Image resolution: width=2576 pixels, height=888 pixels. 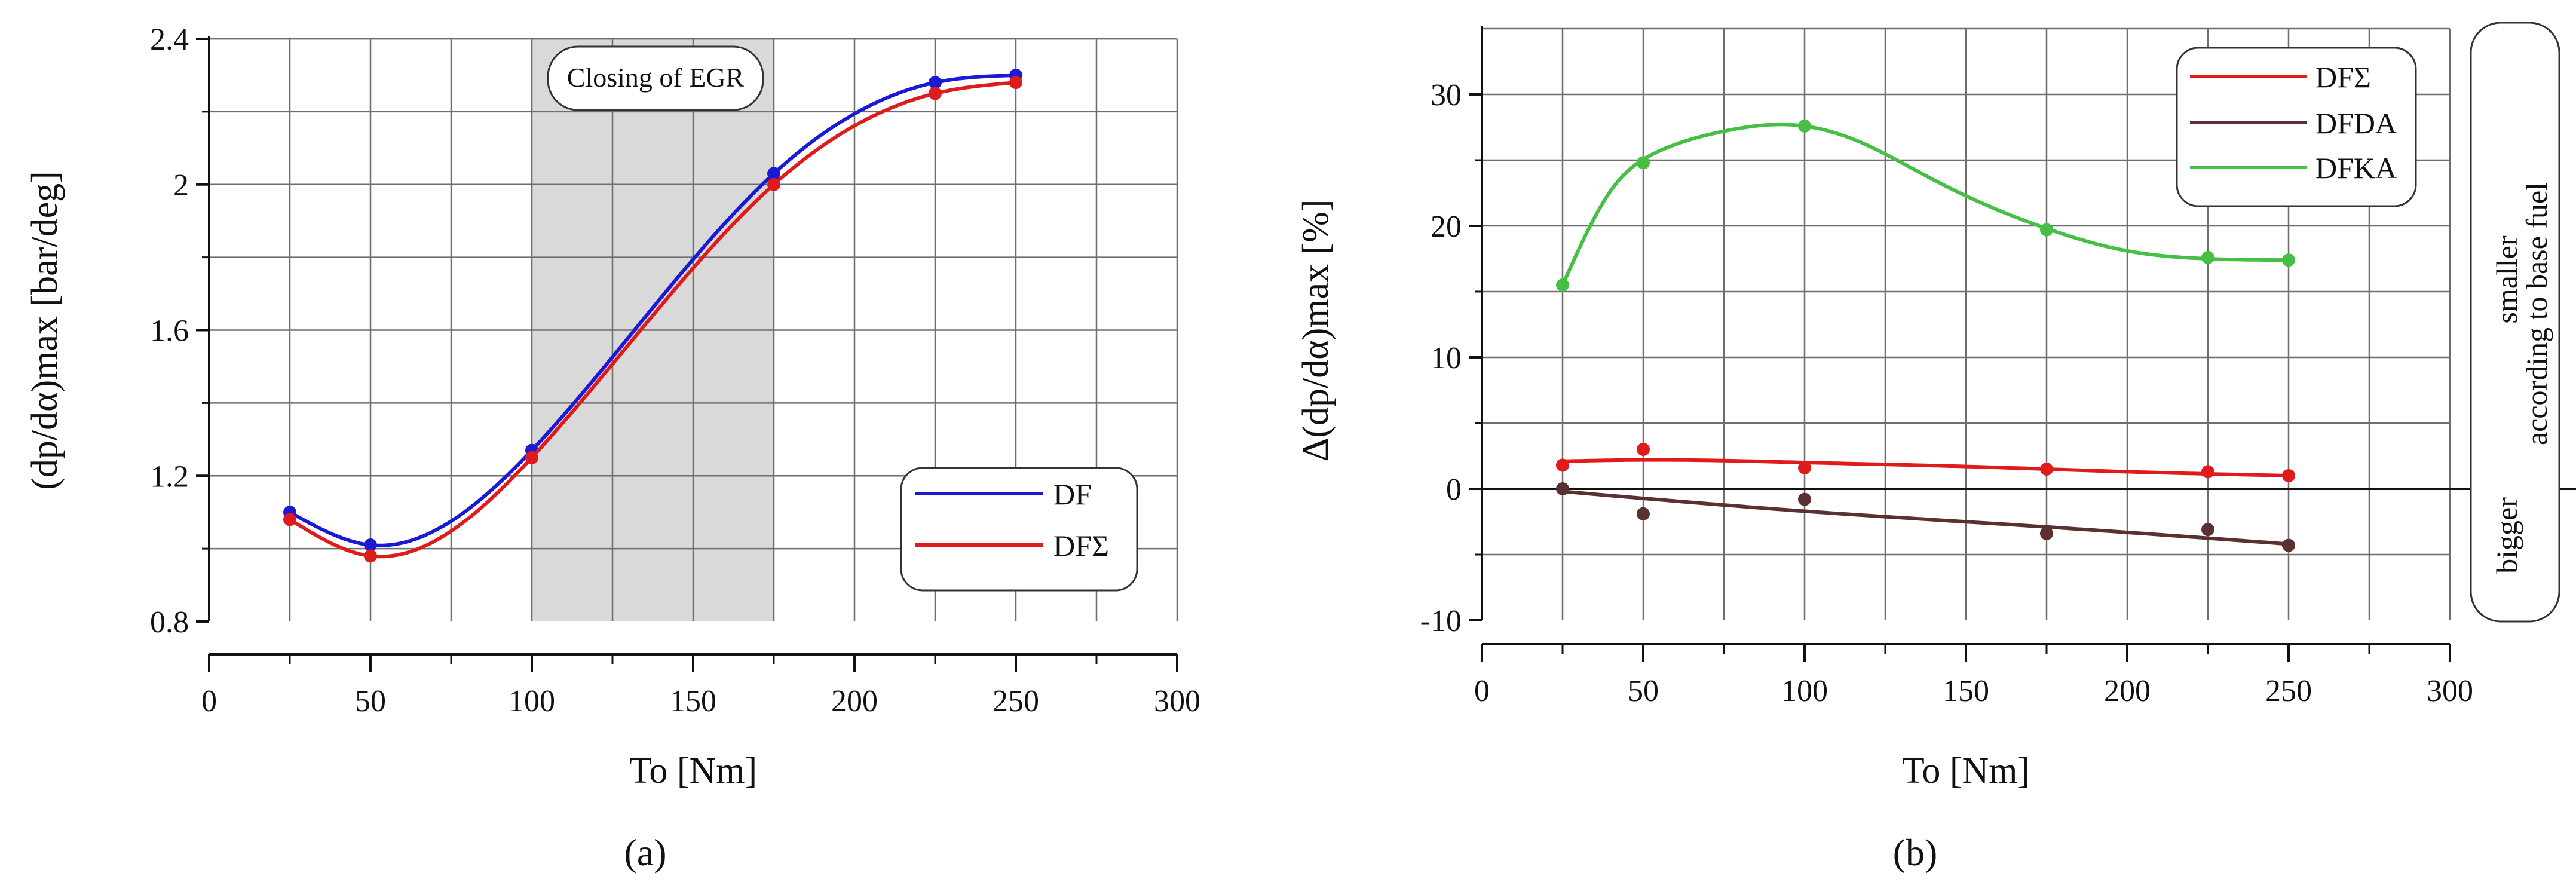 What do you see at coordinates (2296, 127) in the screenshot?
I see `legend: DFΣ DFDA DFKA` at bounding box center [2296, 127].